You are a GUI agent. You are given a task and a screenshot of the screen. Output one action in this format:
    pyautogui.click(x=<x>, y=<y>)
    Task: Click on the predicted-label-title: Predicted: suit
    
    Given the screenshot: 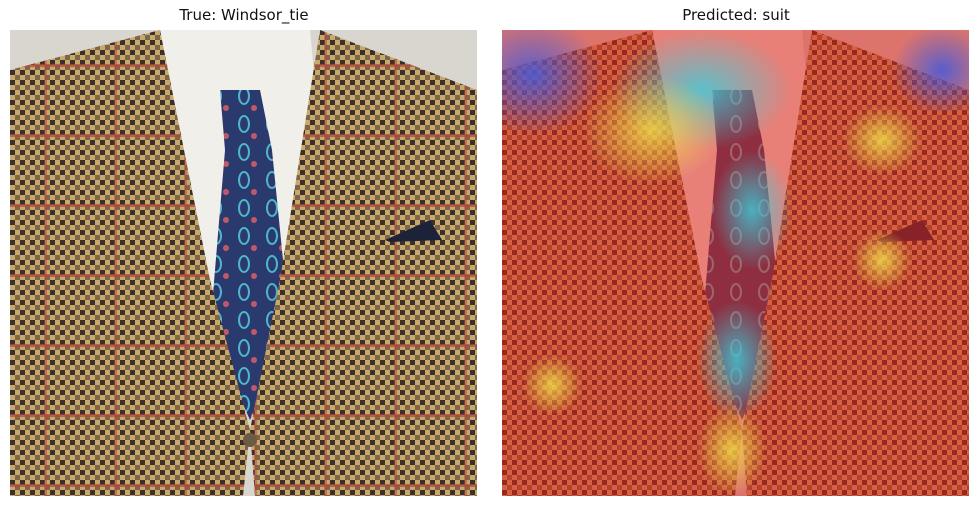 What is the action you would take?
    pyautogui.click(x=736, y=15)
    